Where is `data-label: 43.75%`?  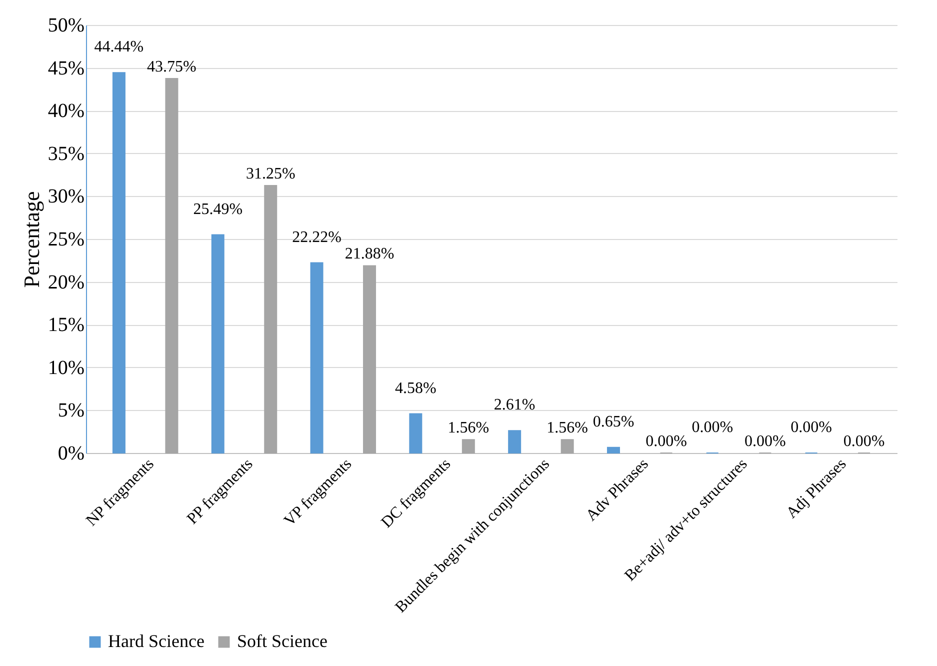
data-label: 43.75% is located at coordinates (171, 67).